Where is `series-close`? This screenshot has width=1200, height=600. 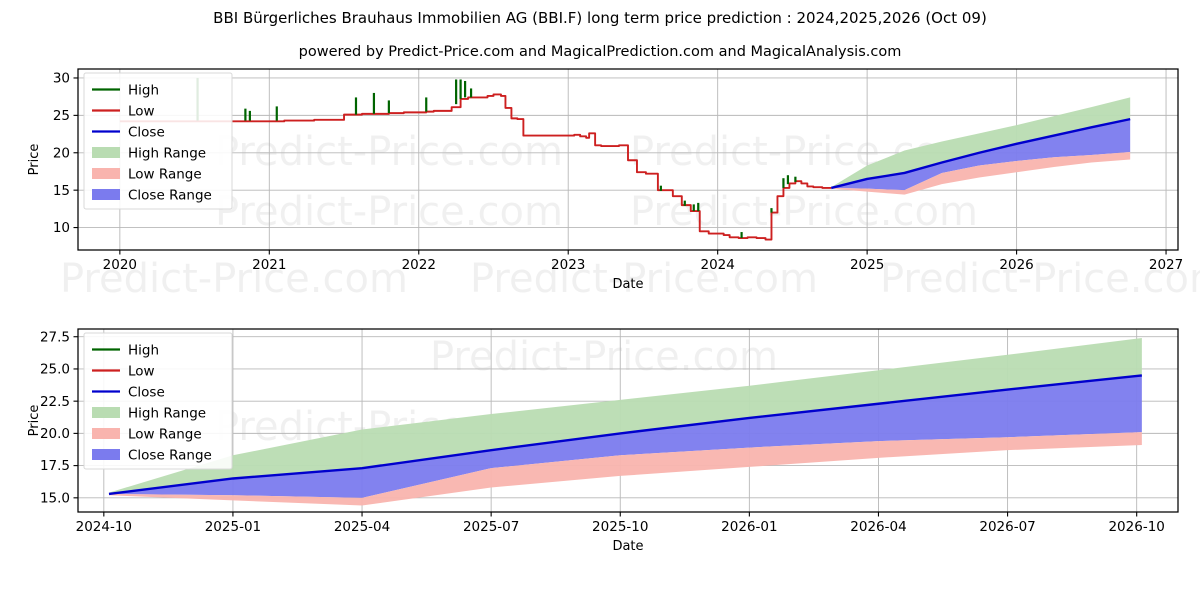 series-close is located at coordinates (980, 153).